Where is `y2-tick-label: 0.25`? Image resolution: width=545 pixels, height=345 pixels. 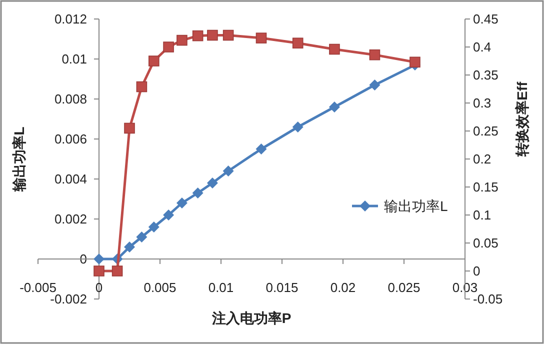
y2-tick-label: 0.25 is located at coordinates (485, 131).